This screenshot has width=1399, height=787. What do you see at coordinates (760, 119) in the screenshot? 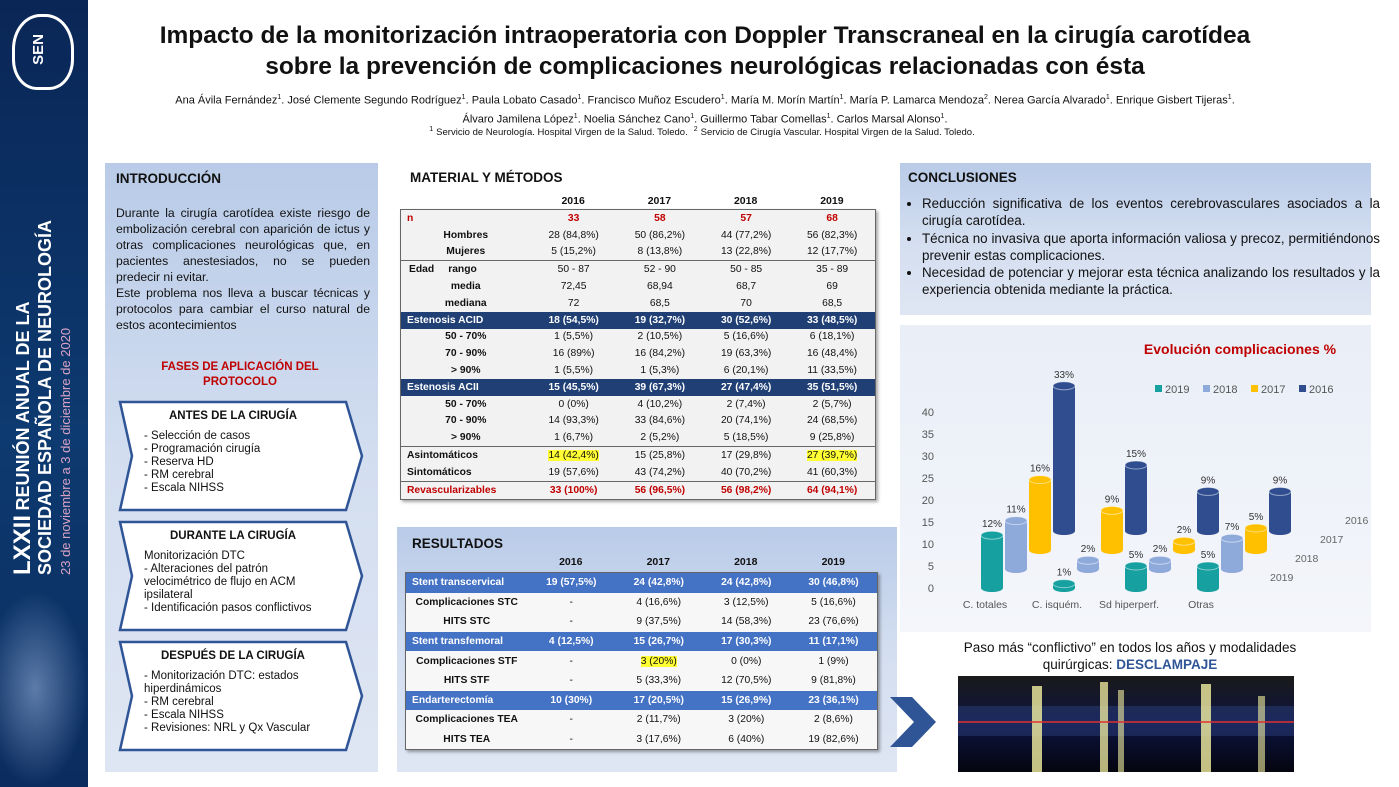
I see `author-text: . Guillermo Tabar Comellas` at bounding box center [760, 119].